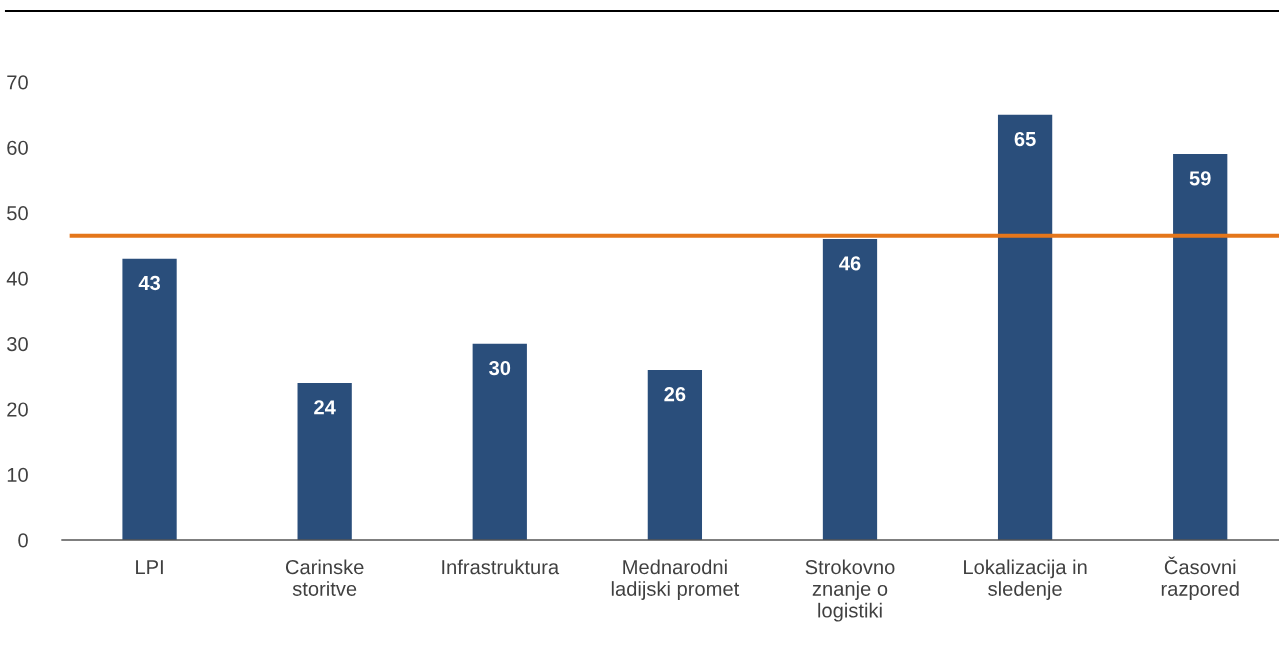 The image size is (1279, 653). What do you see at coordinates (500, 368) in the screenshot?
I see `data-label: 30` at bounding box center [500, 368].